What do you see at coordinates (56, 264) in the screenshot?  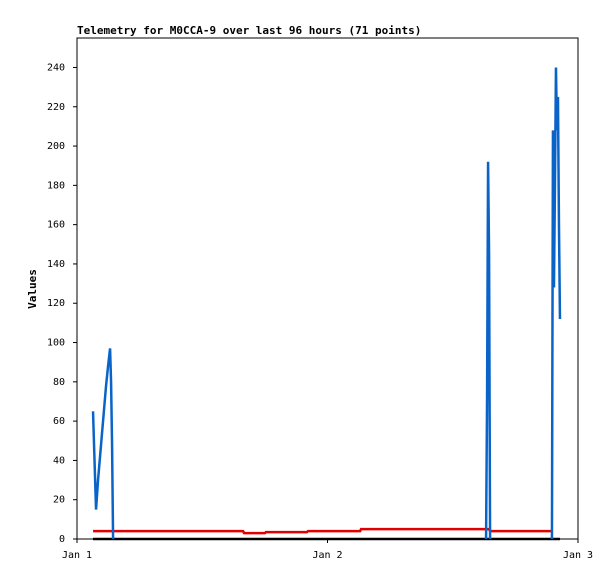 I see `y-tick-label: 140` at bounding box center [56, 264].